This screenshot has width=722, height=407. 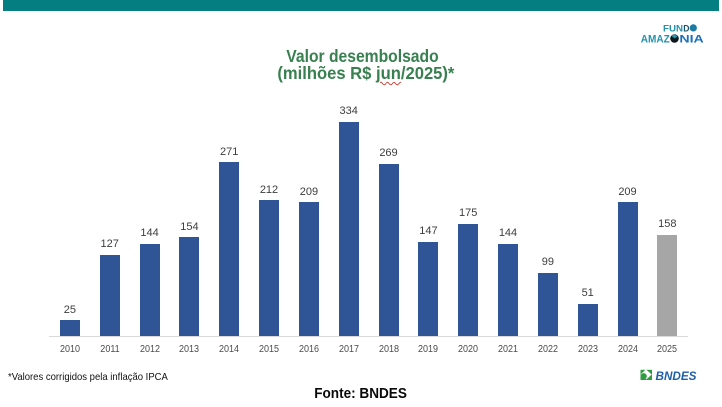 What do you see at coordinates (686, 28) in the screenshot?
I see `svg-text: D` at bounding box center [686, 28].